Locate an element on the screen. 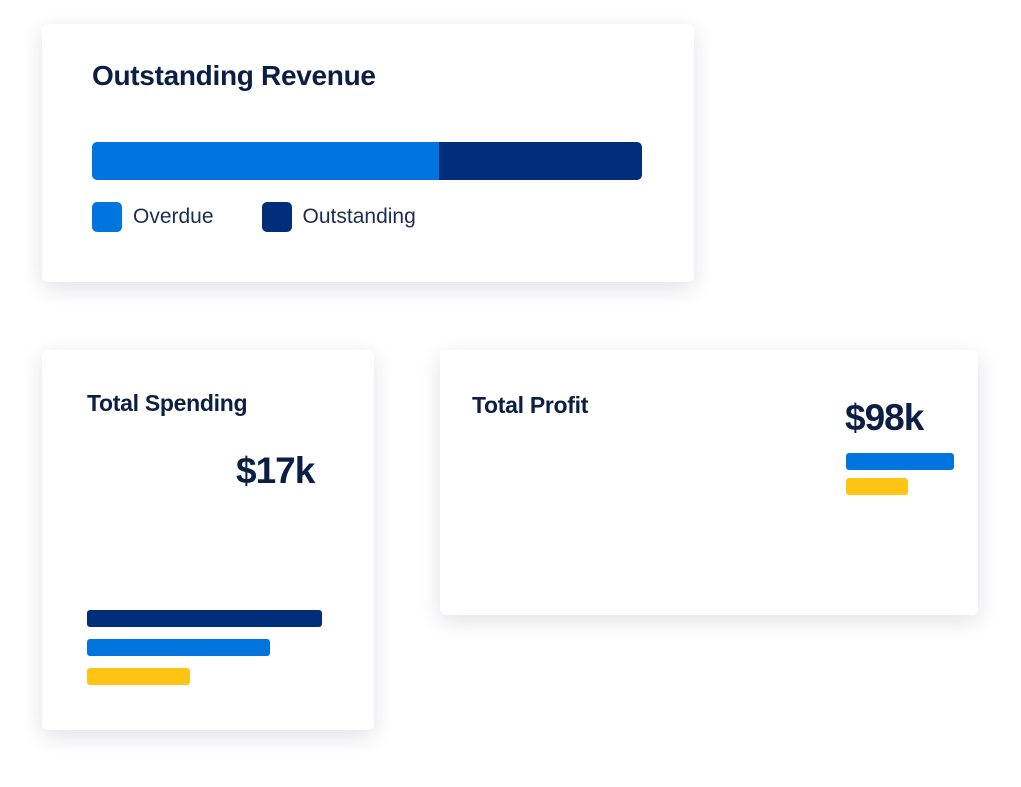  legend: Overdue Outstanding is located at coordinates (278, 217).